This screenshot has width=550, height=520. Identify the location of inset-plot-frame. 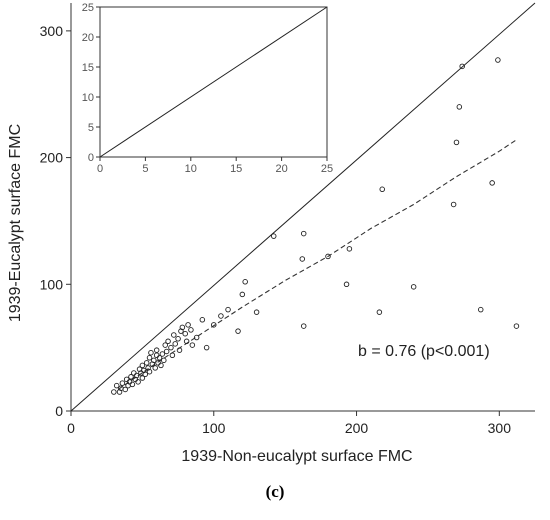
(213, 82).